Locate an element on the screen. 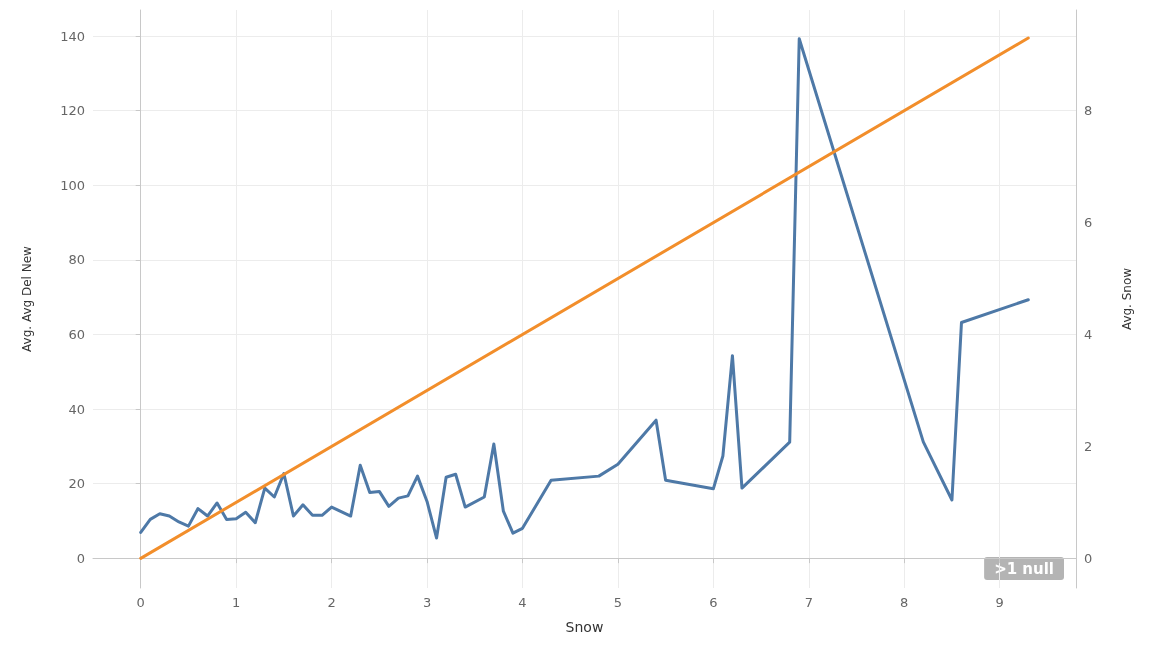 The height and width of the screenshot is (656, 1154). x-tick-label: 7 is located at coordinates (808, 602).